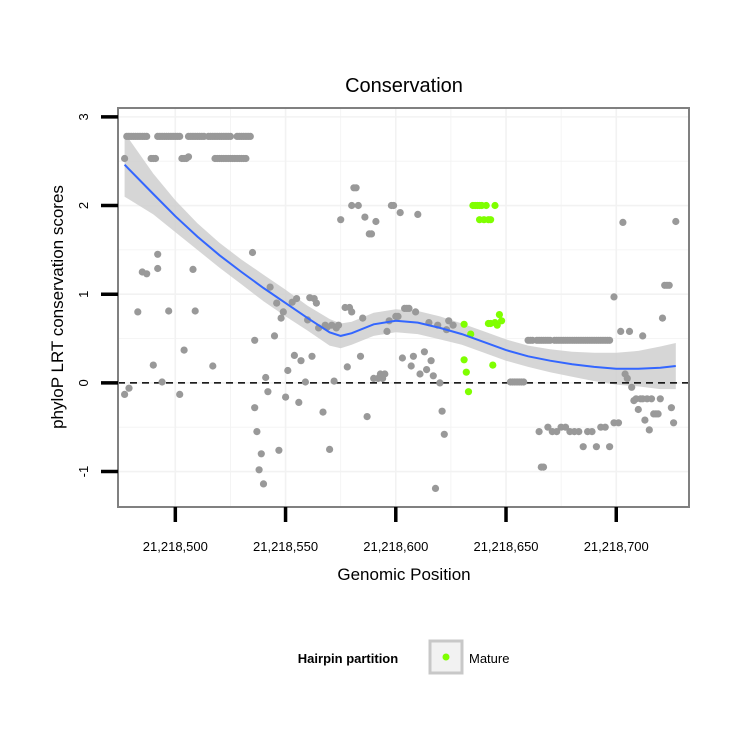 Image resolution: width=750 pixels, height=750 pixels. Describe the element at coordinates (83, 205) in the screenshot. I see `y-tick-label: 2` at that location.